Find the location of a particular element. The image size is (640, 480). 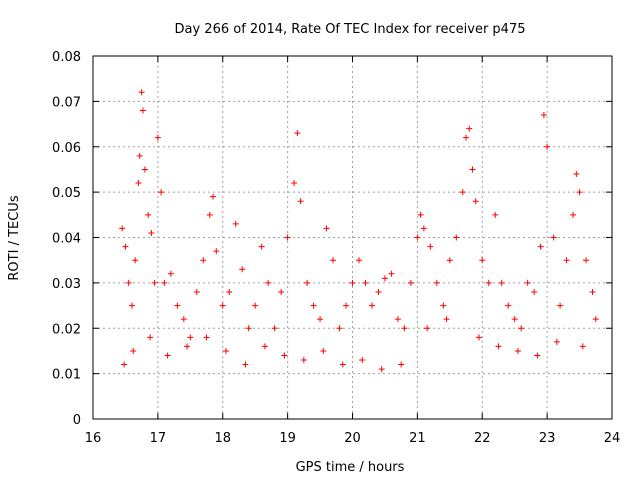

x-tick-label: 20 is located at coordinates (352, 438).